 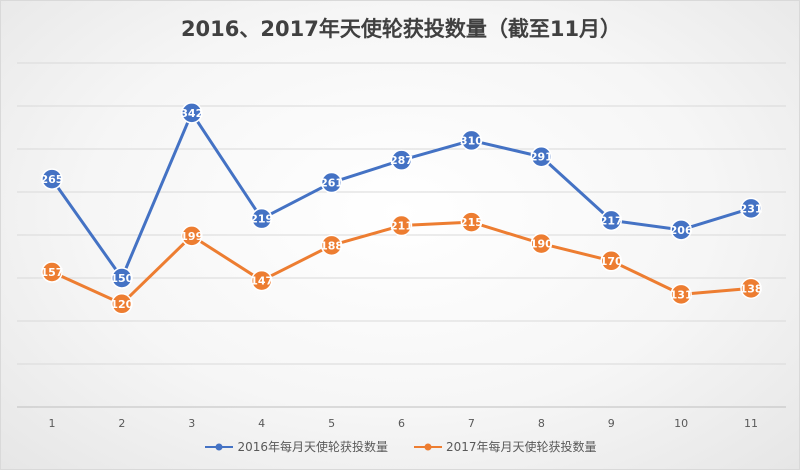 I want to click on data-label: 206, so click(x=681, y=230).